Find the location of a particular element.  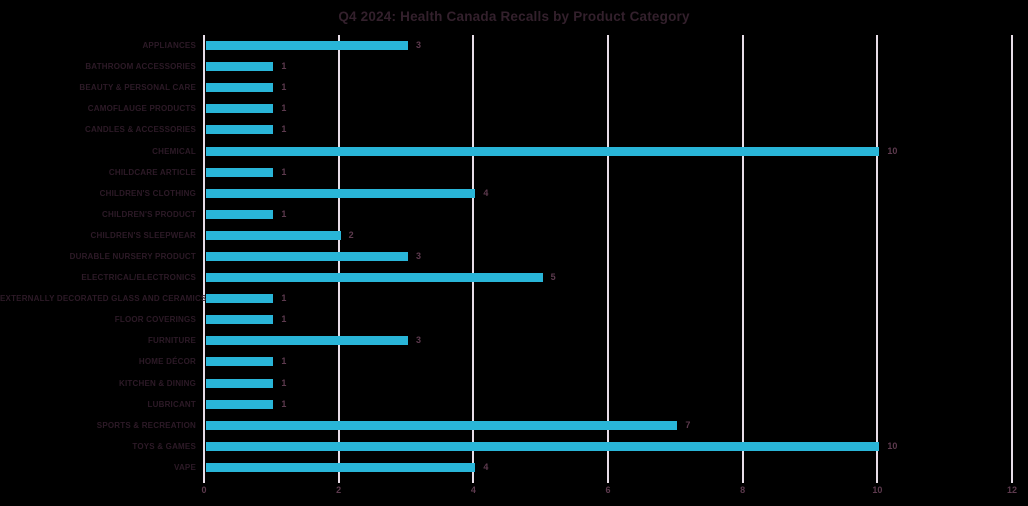

x-axis-tick-label: 0 is located at coordinates (204, 490).